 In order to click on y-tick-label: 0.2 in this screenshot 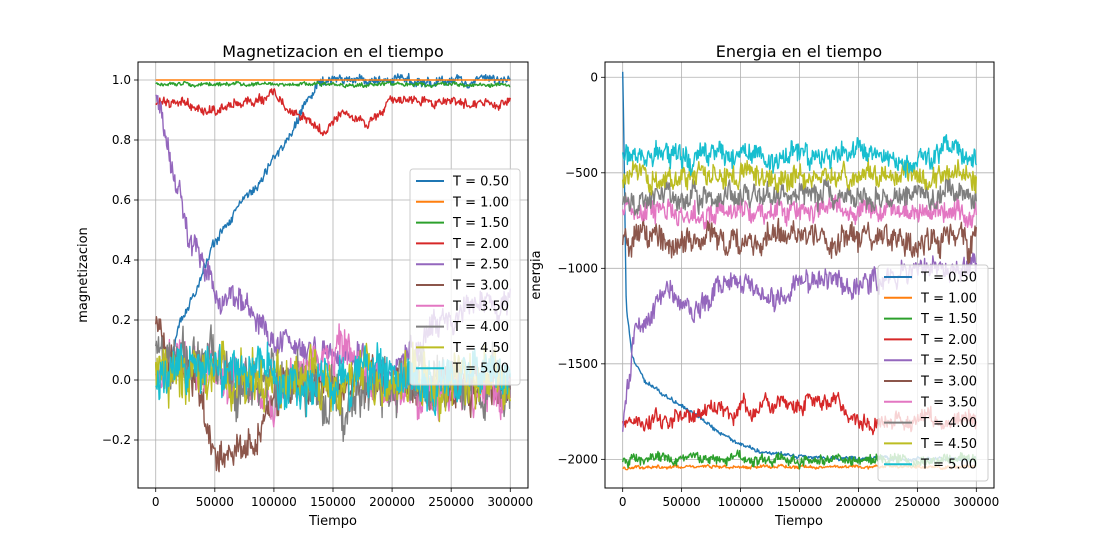, I will do `click(121, 320)`.